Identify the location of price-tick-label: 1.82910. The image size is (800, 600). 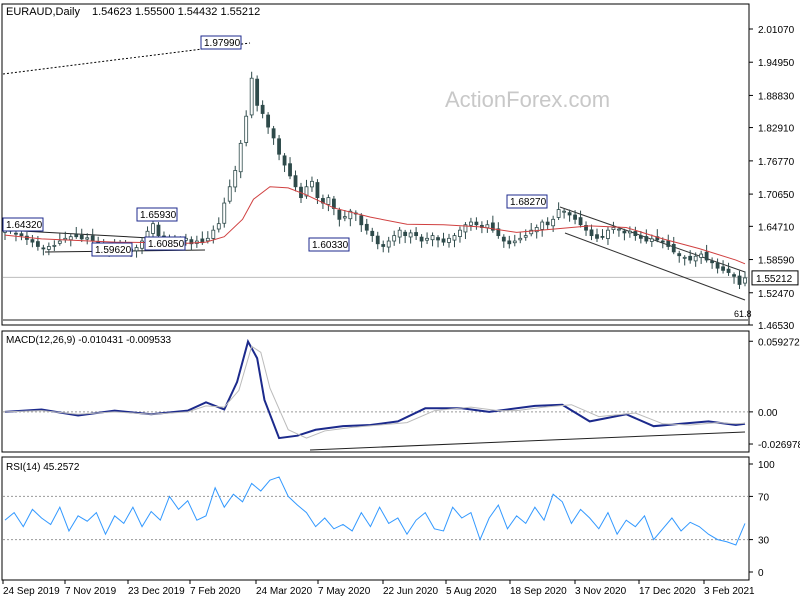
(776, 129).